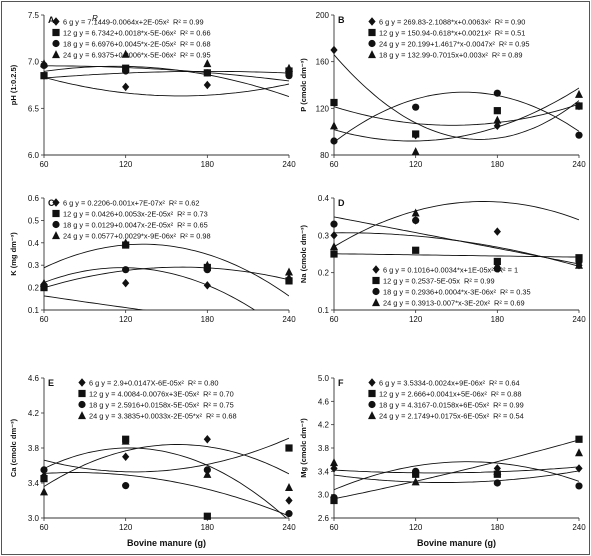 The image size is (591, 556). Describe the element at coordinates (195, 33) in the screenshot. I see `legend-r2: R² = 0.66` at that location.